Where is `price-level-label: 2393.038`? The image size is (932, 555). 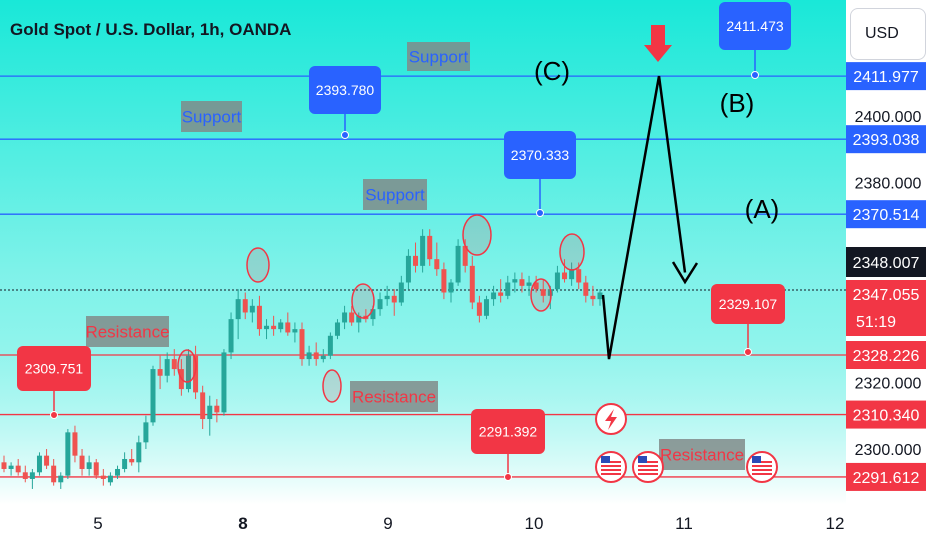
price-level-label: 2393.038 is located at coordinates (886, 140).